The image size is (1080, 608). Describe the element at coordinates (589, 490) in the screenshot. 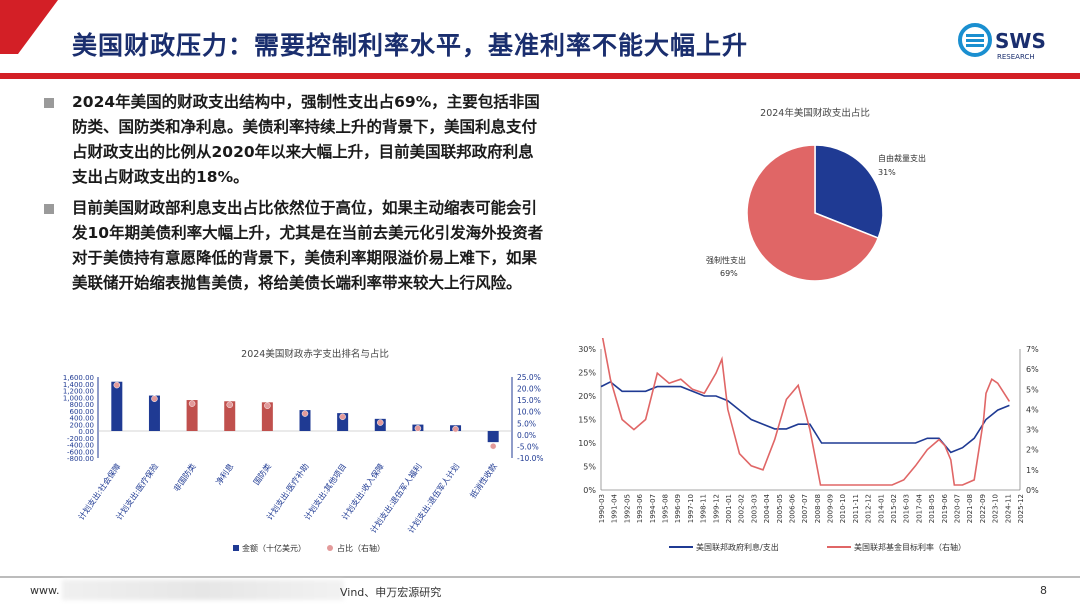

I see `line-ytick-label: 0%` at that location.